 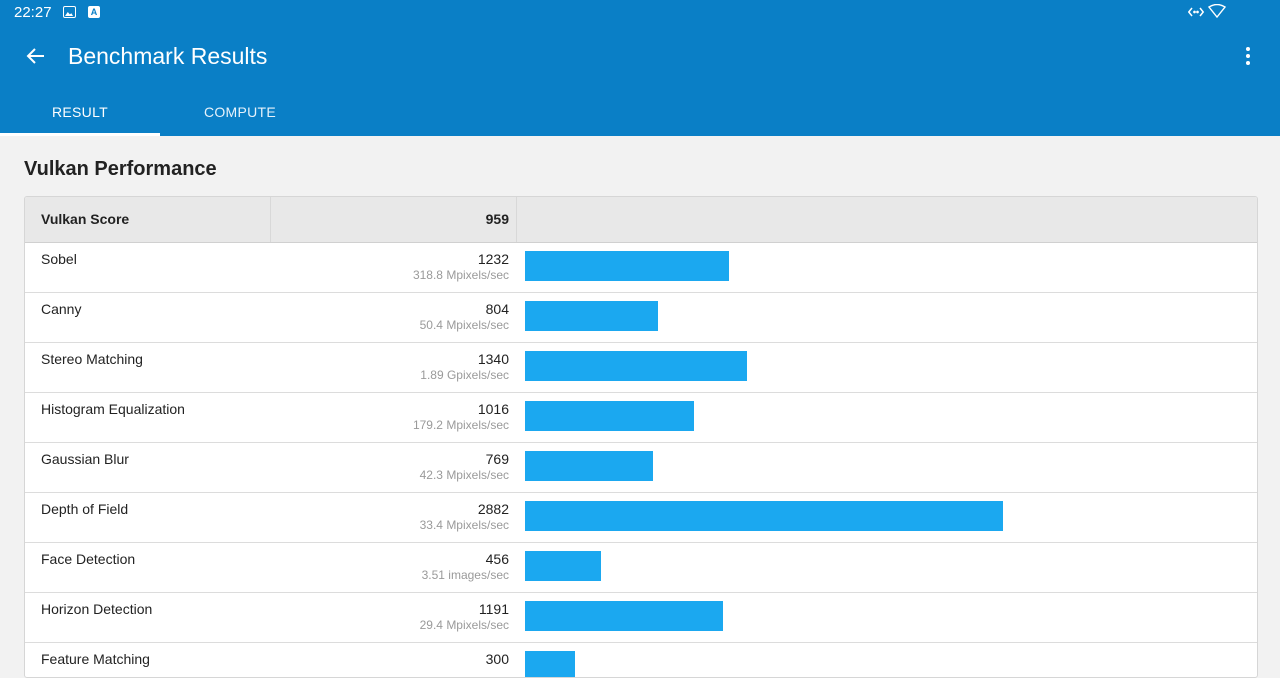 I want to click on row-unit: 318.8 Mpixels/sec, so click(x=460, y=275).